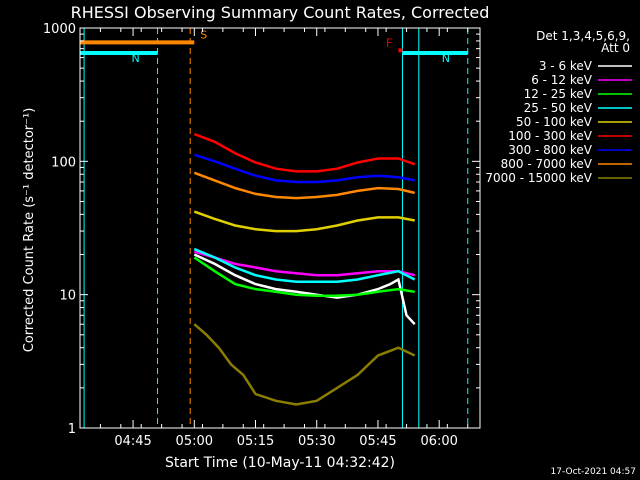 Image resolution: width=640 pixels, height=480 pixels. I want to click on x-tick-label-0: 04:45, so click(132, 441).